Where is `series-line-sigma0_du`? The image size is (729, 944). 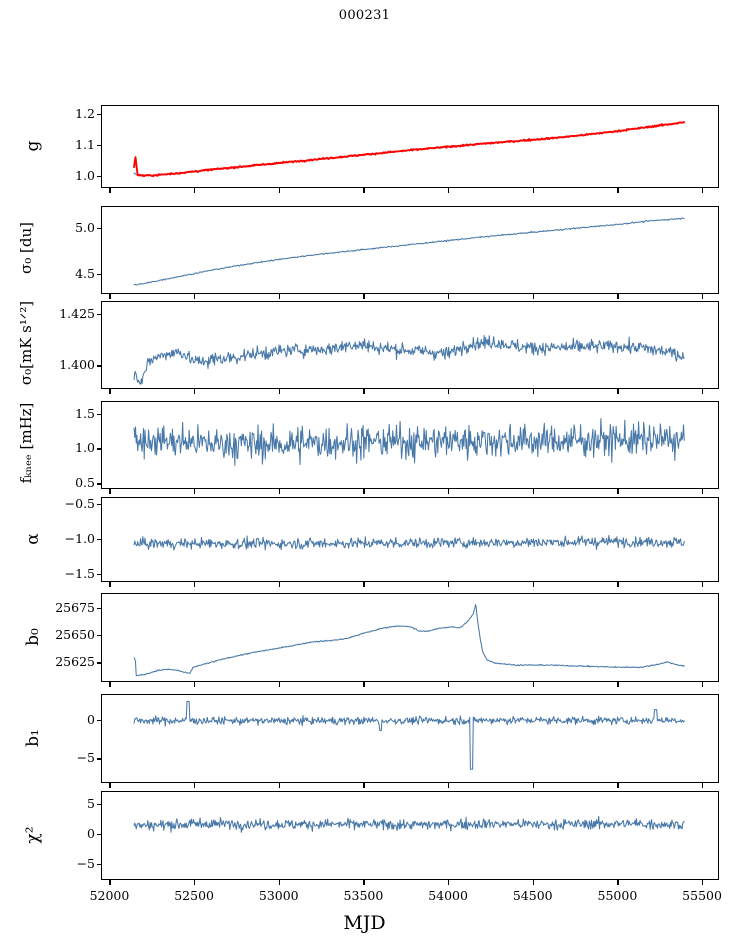 series-line-sigma0_du is located at coordinates (409, 251).